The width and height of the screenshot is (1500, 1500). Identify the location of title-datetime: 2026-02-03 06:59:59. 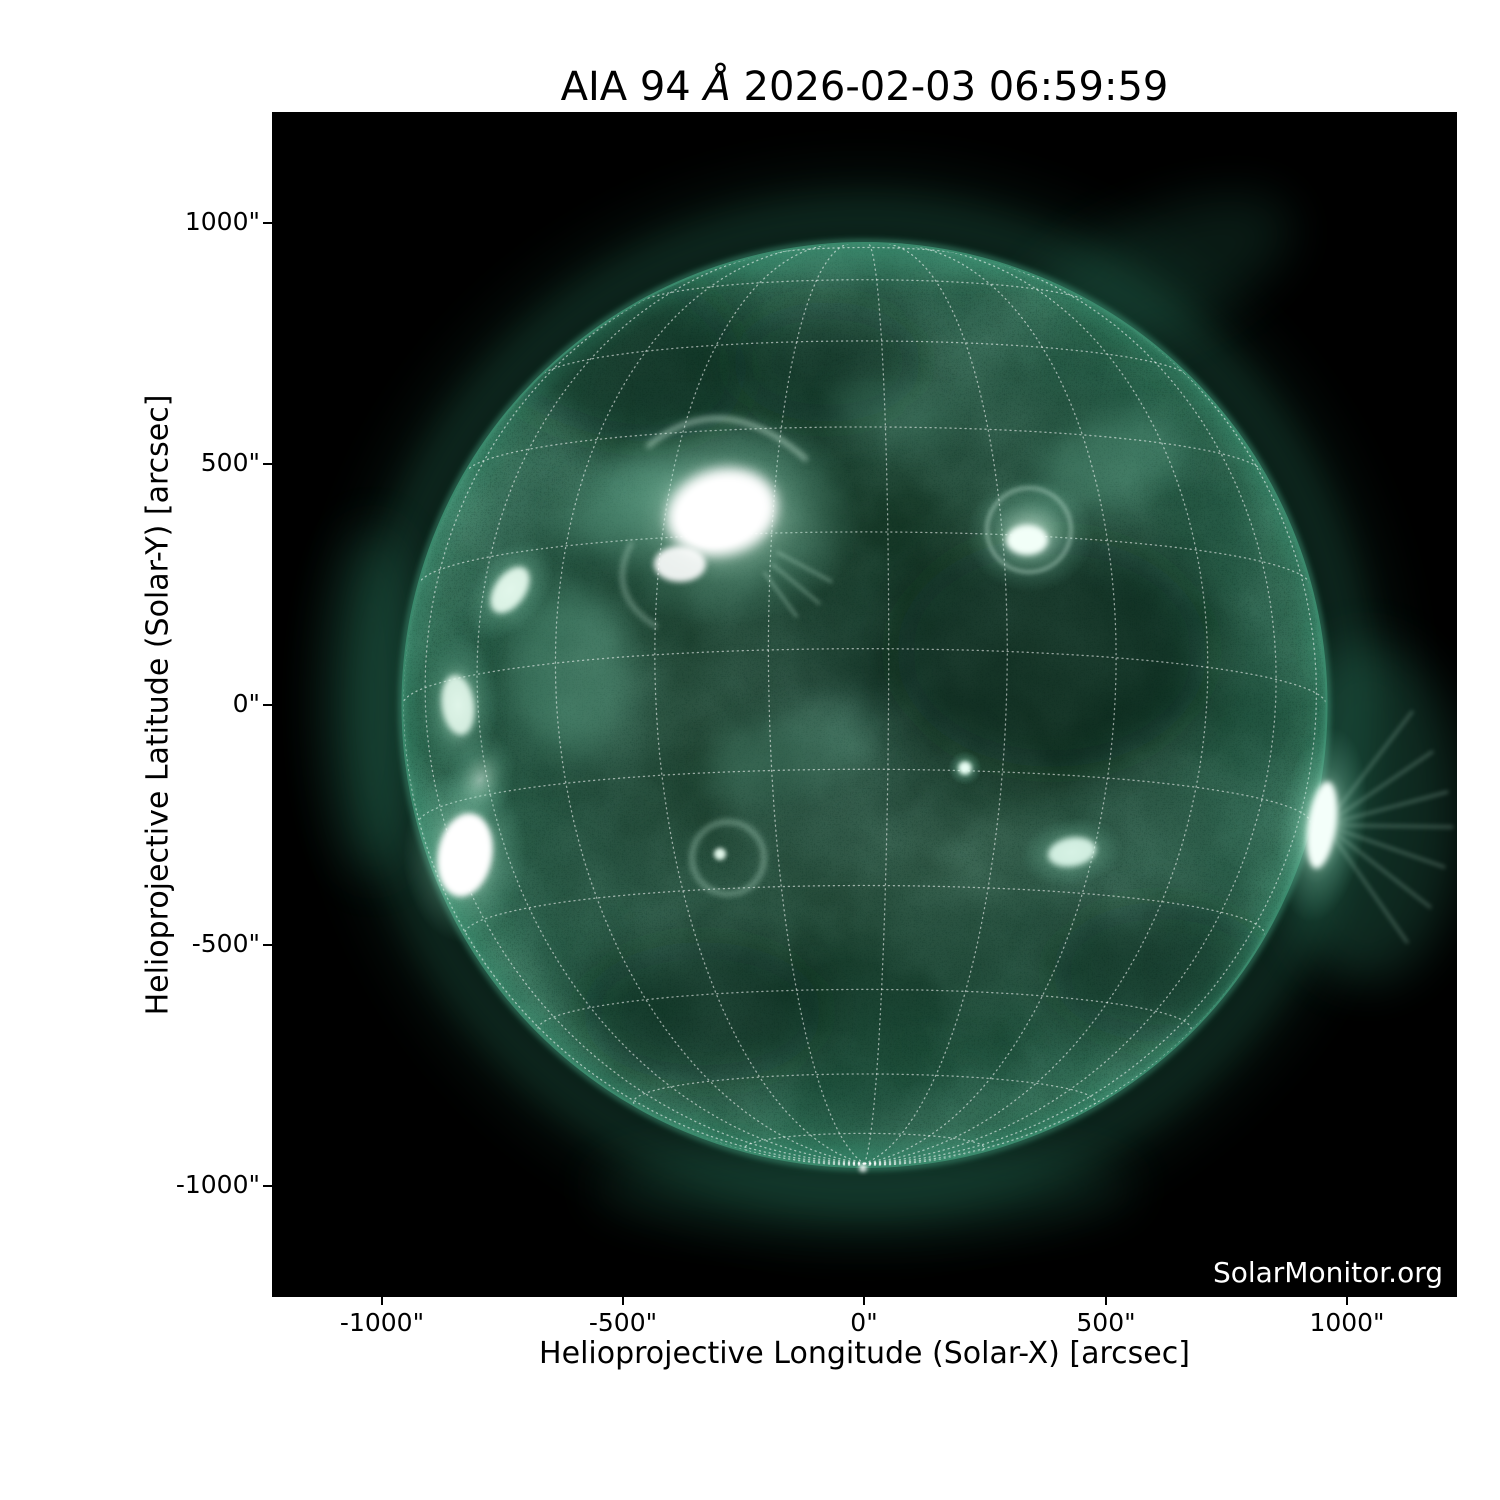
(949, 87).